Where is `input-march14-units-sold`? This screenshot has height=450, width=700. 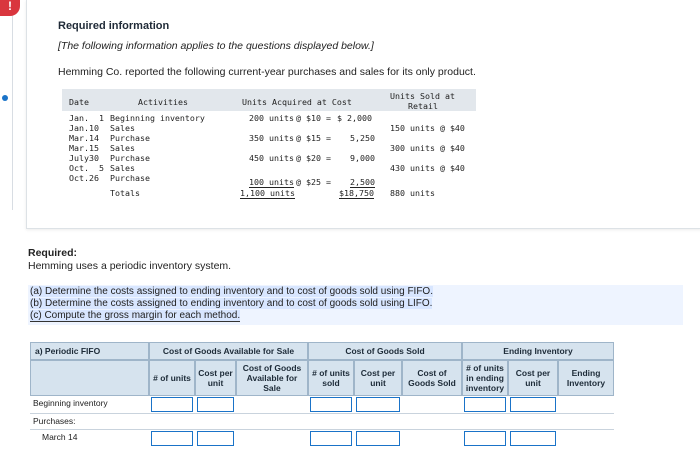 input-march14-units-sold is located at coordinates (331, 438).